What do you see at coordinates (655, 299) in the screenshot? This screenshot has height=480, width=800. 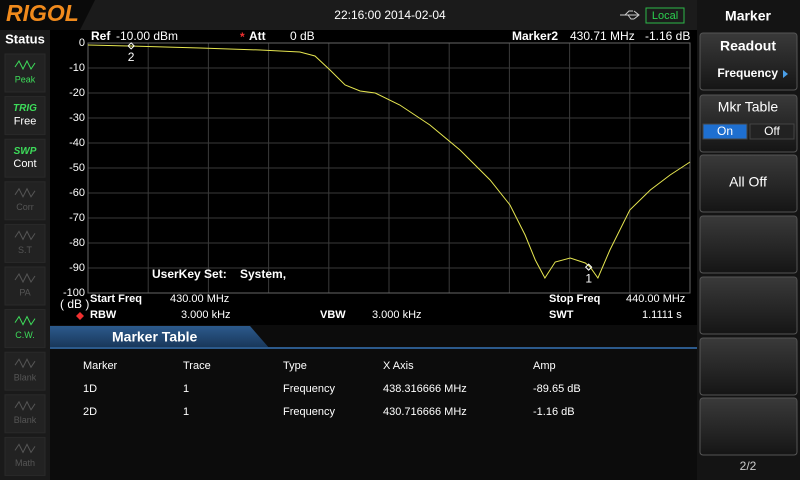 I see `footer-stop: 440.00 MHz` at bounding box center [655, 299].